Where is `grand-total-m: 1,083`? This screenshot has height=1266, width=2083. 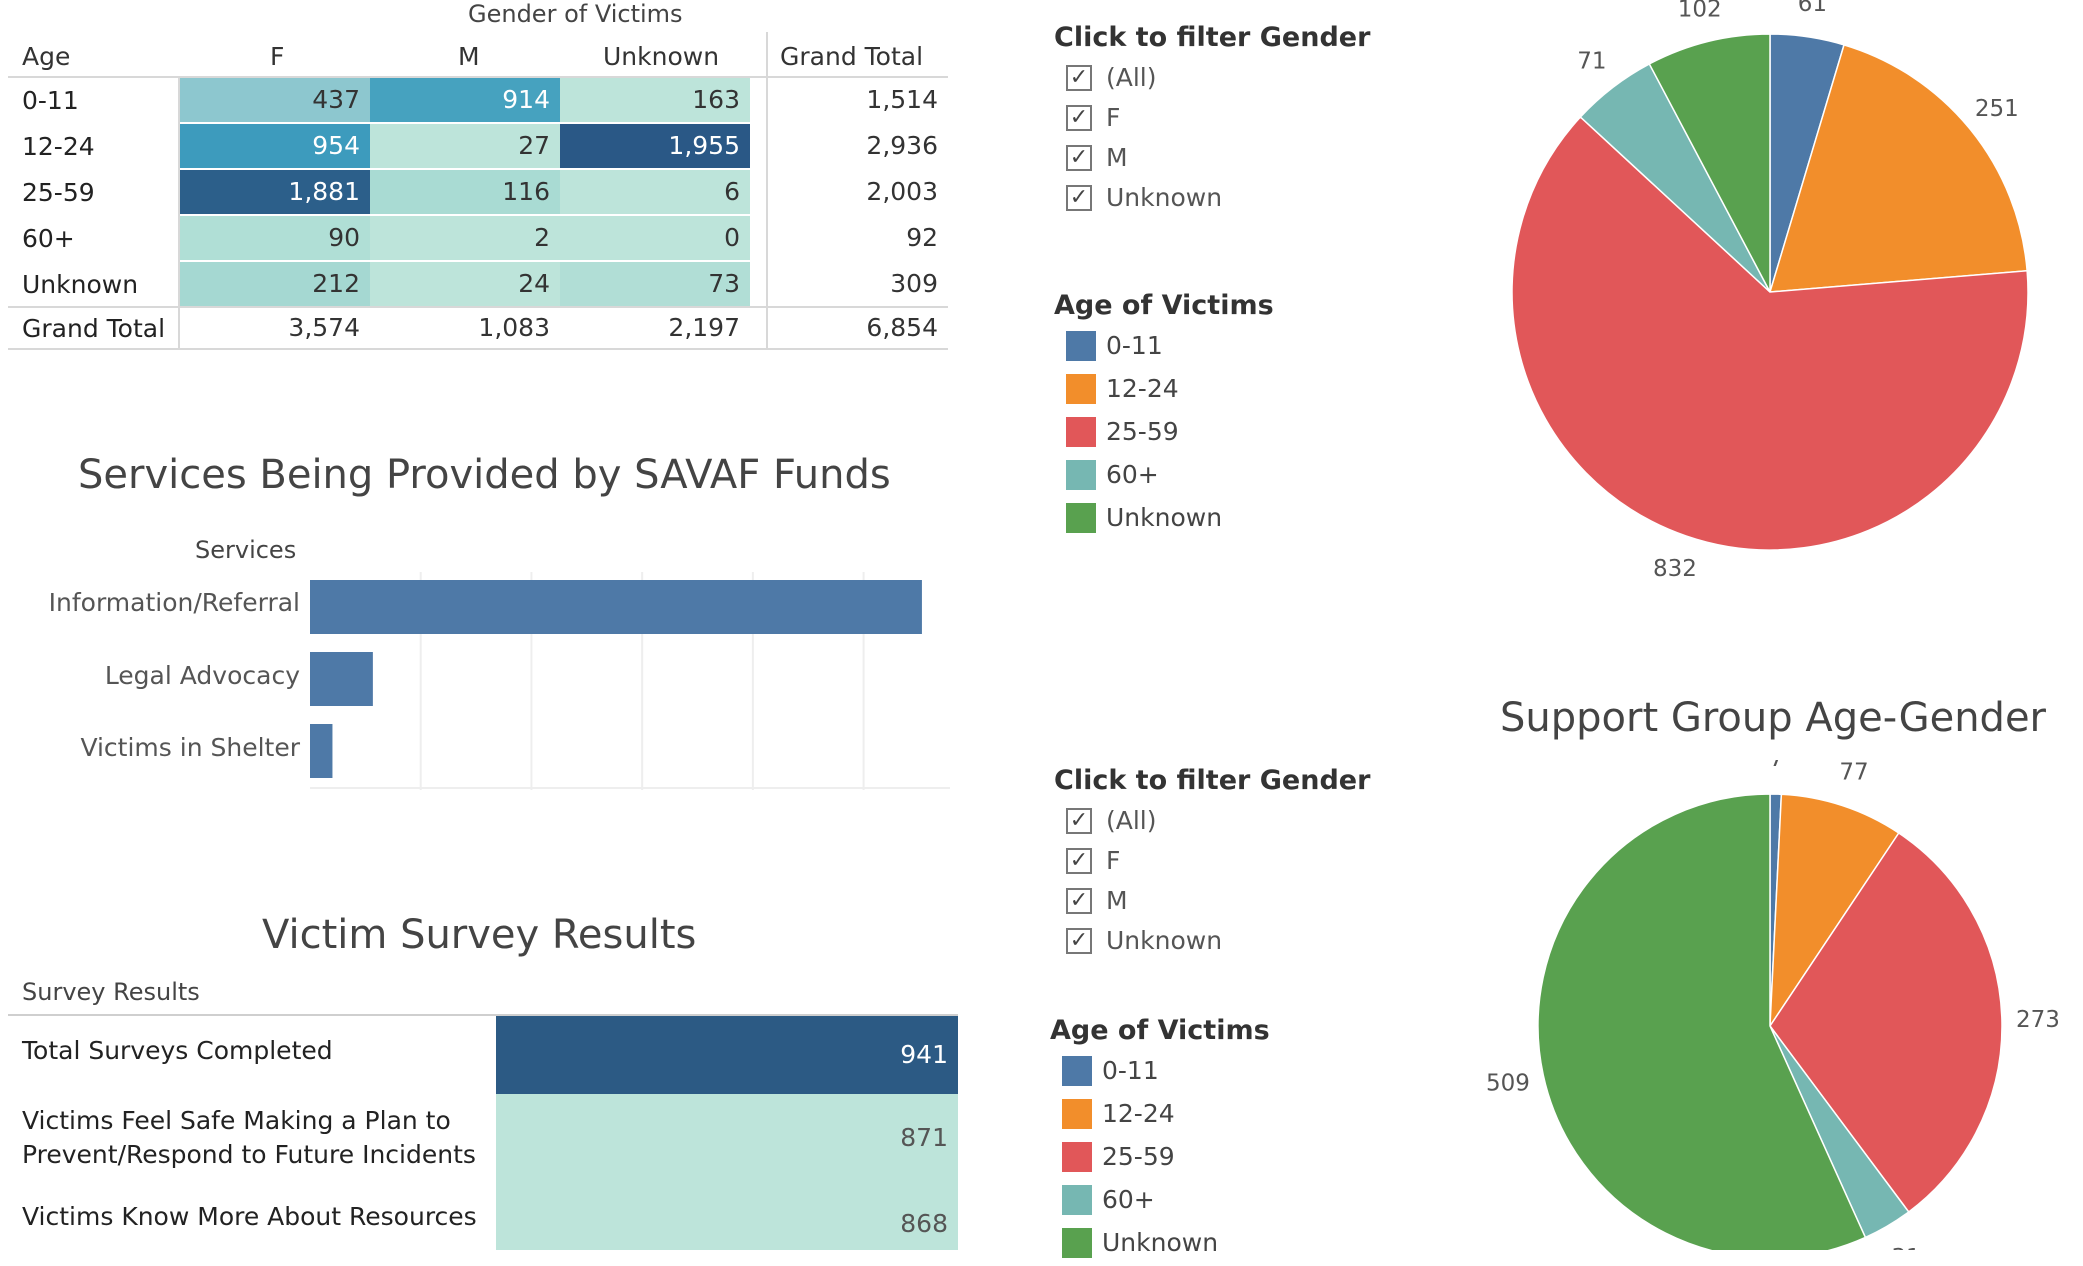 grand-total-m: 1,083 is located at coordinates (514, 327).